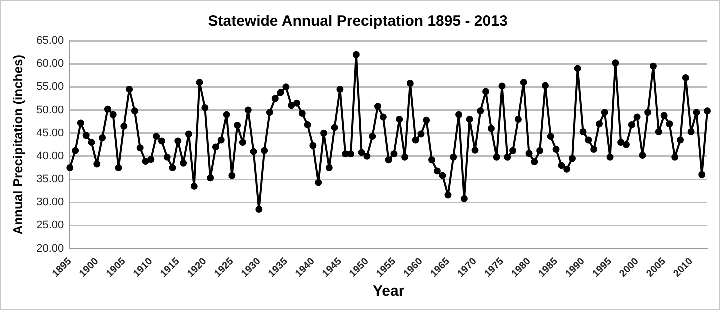 The image size is (720, 310). Describe the element at coordinates (50, 41) in the screenshot. I see `y-tick-label: 65.00` at that location.